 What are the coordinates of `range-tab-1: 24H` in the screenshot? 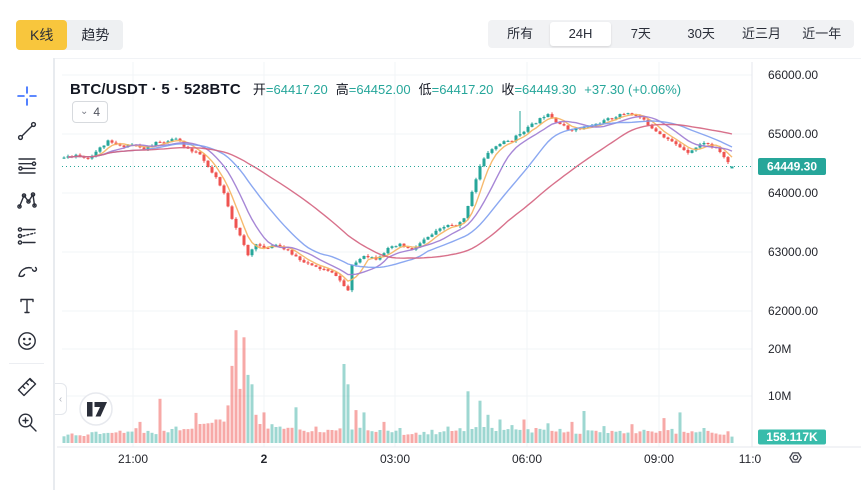 It's located at (580, 34).